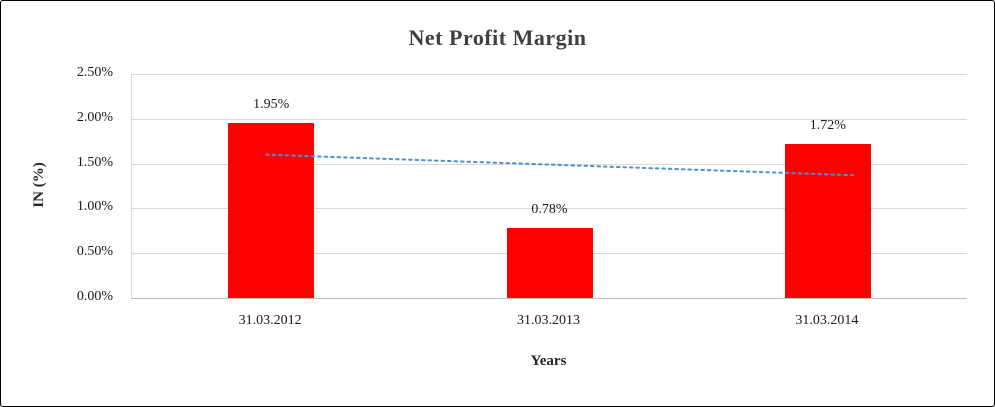 Image resolution: width=995 pixels, height=407 pixels. I want to click on x-axis-title: Years, so click(548, 361).